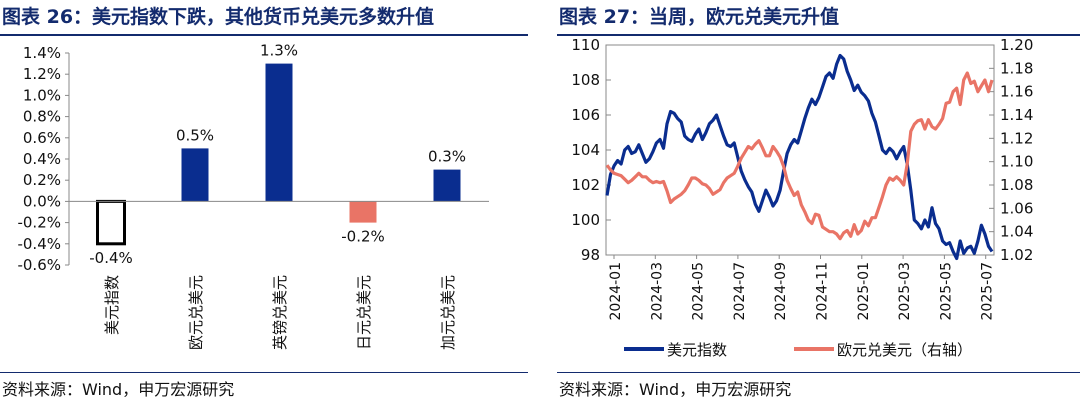  I want to click on bar-data-label: 0.3%, so click(447, 157).